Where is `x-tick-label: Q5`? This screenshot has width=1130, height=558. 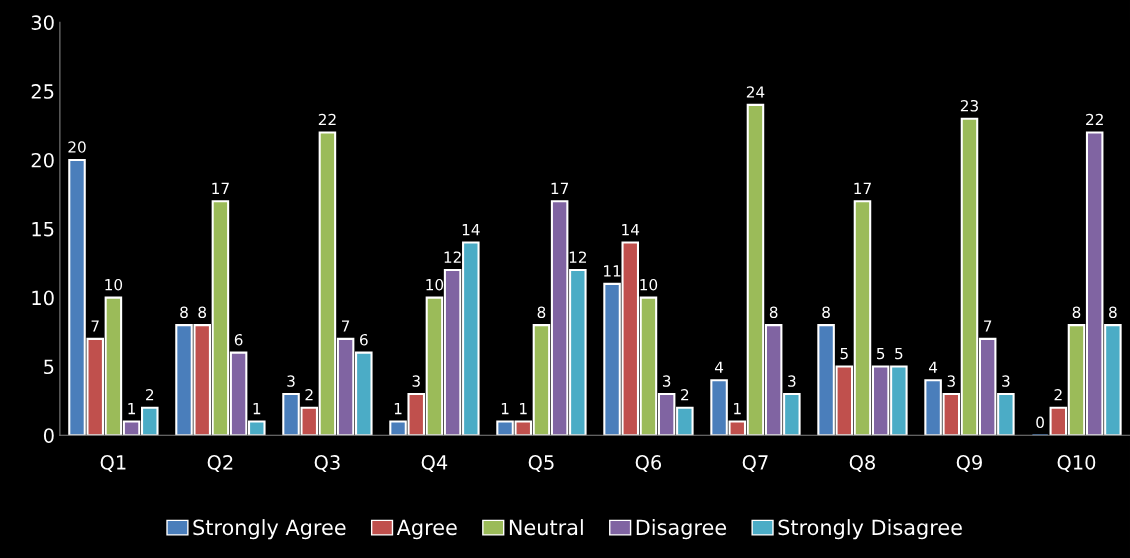 x-tick-label: Q5 is located at coordinates (541, 463).